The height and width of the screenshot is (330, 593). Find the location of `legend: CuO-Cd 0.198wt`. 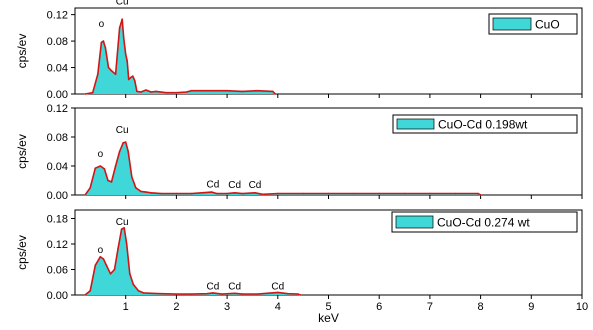

legend: CuO-Cd 0.198wt is located at coordinates (485, 124).